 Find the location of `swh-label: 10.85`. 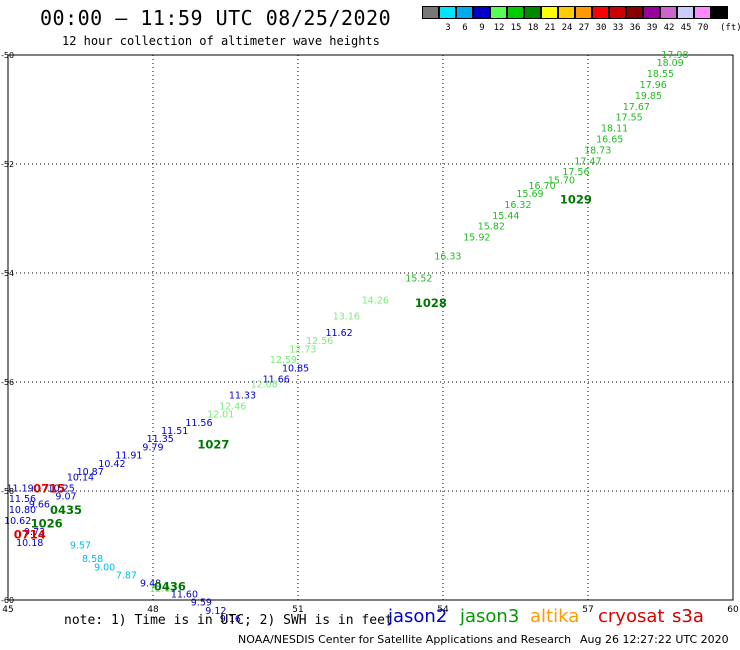

swh-label: 10.85 is located at coordinates (295, 368).